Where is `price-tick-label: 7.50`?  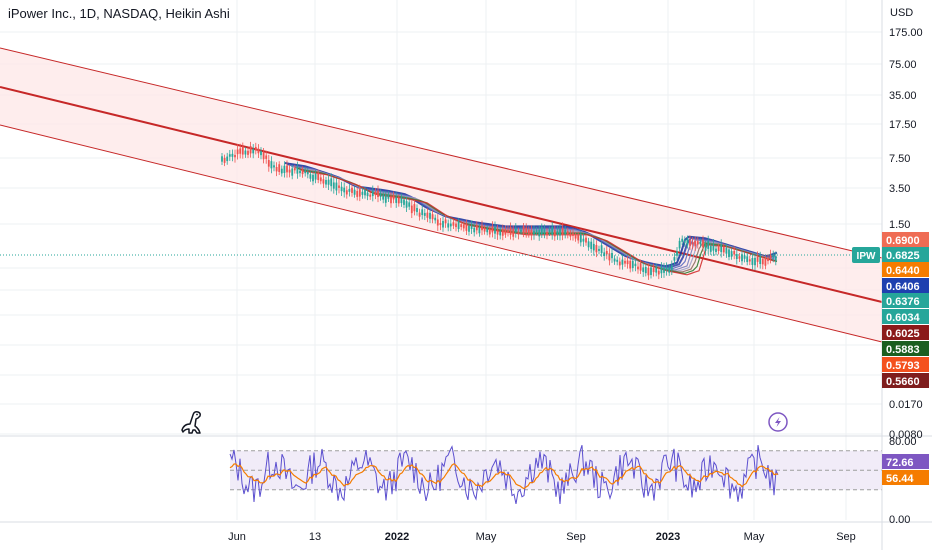 price-tick-label: 7.50 is located at coordinates (899, 159).